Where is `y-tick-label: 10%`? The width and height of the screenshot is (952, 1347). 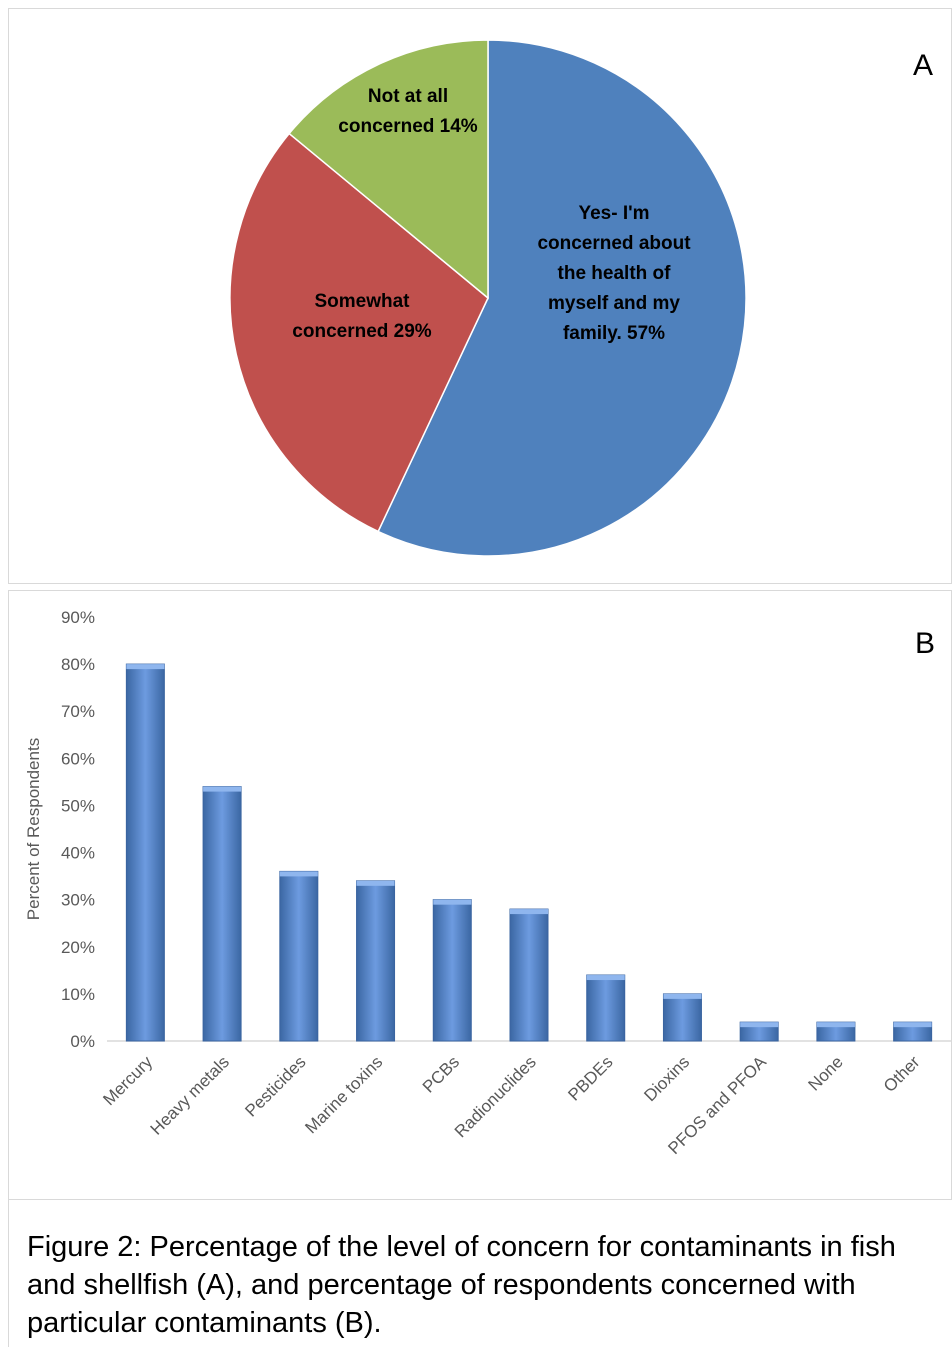 y-tick-label: 10% is located at coordinates (78, 994).